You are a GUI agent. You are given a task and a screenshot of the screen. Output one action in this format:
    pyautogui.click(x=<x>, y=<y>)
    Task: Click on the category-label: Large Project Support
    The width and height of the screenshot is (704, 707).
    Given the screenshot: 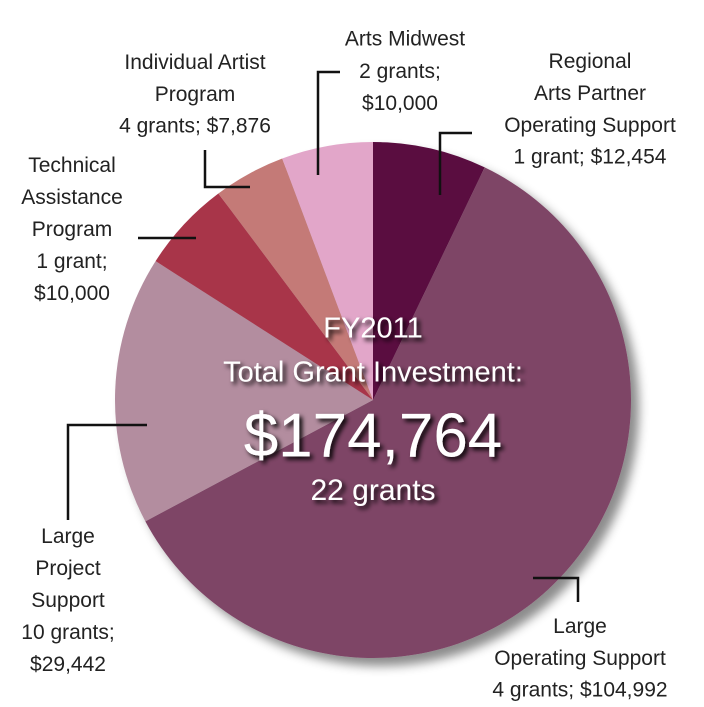 What is the action you would take?
    pyautogui.click(x=68, y=568)
    